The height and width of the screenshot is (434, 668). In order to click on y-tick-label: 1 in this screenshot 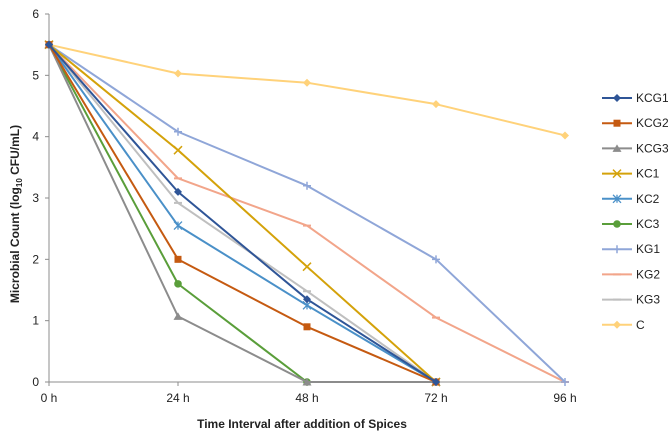, I will do `click(35, 321)`.